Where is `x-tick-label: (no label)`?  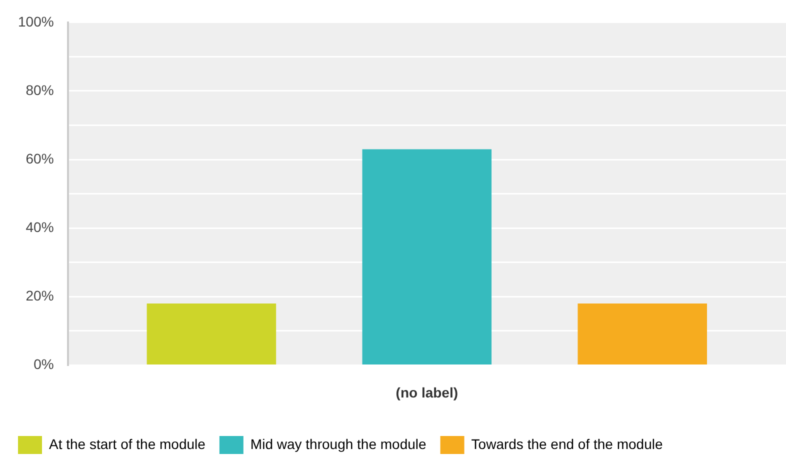
x-tick-label: (no label) is located at coordinates (427, 392).